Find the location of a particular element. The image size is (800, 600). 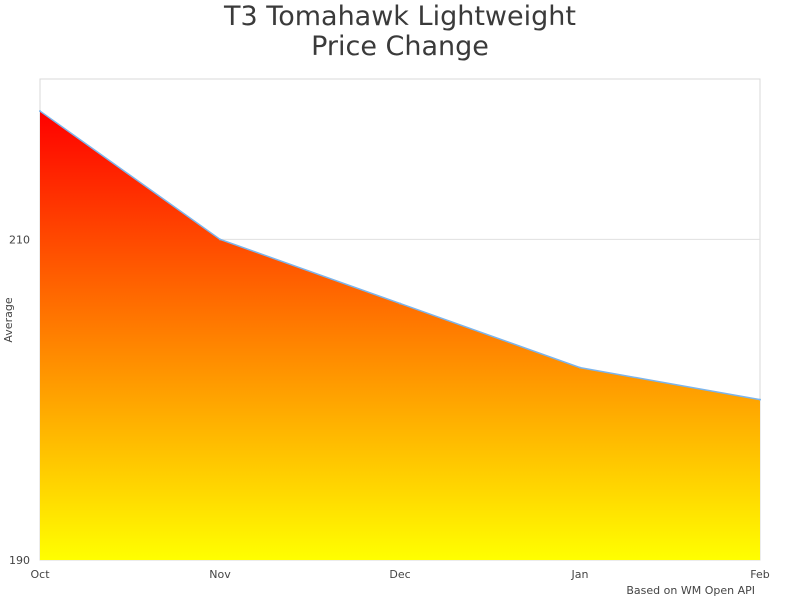

x-tick-label: Nov is located at coordinates (220, 574).